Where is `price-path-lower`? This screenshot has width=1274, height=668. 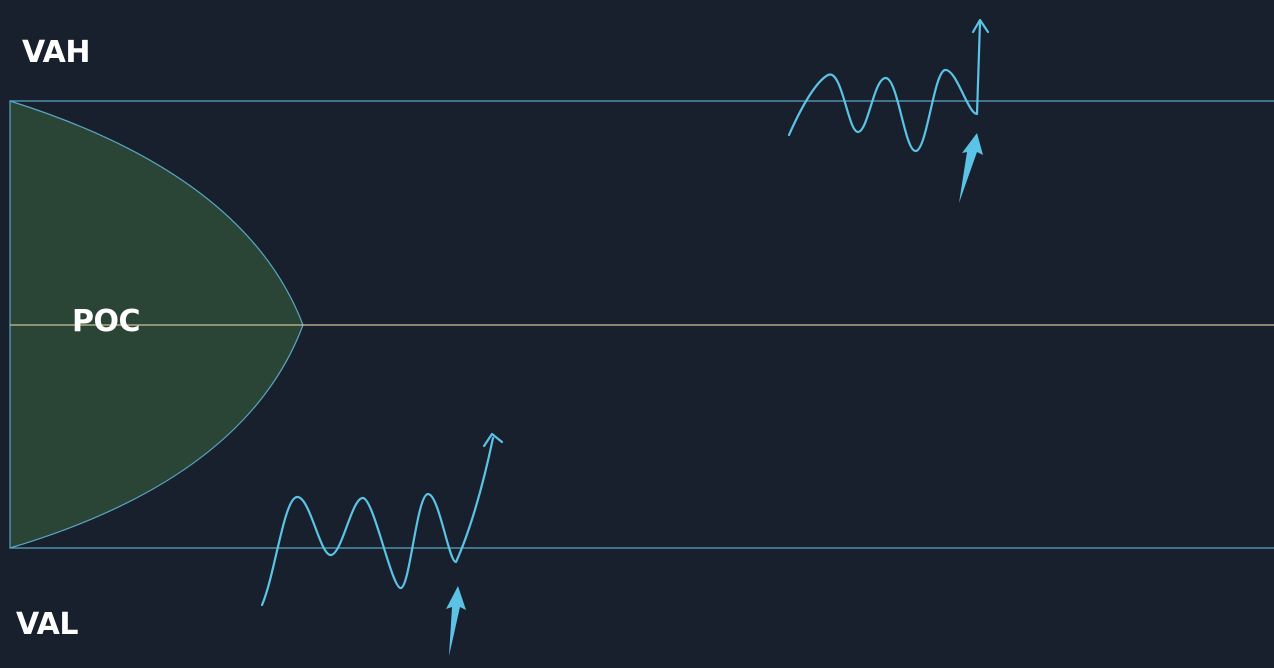
price-path-lower is located at coordinates (377, 521).